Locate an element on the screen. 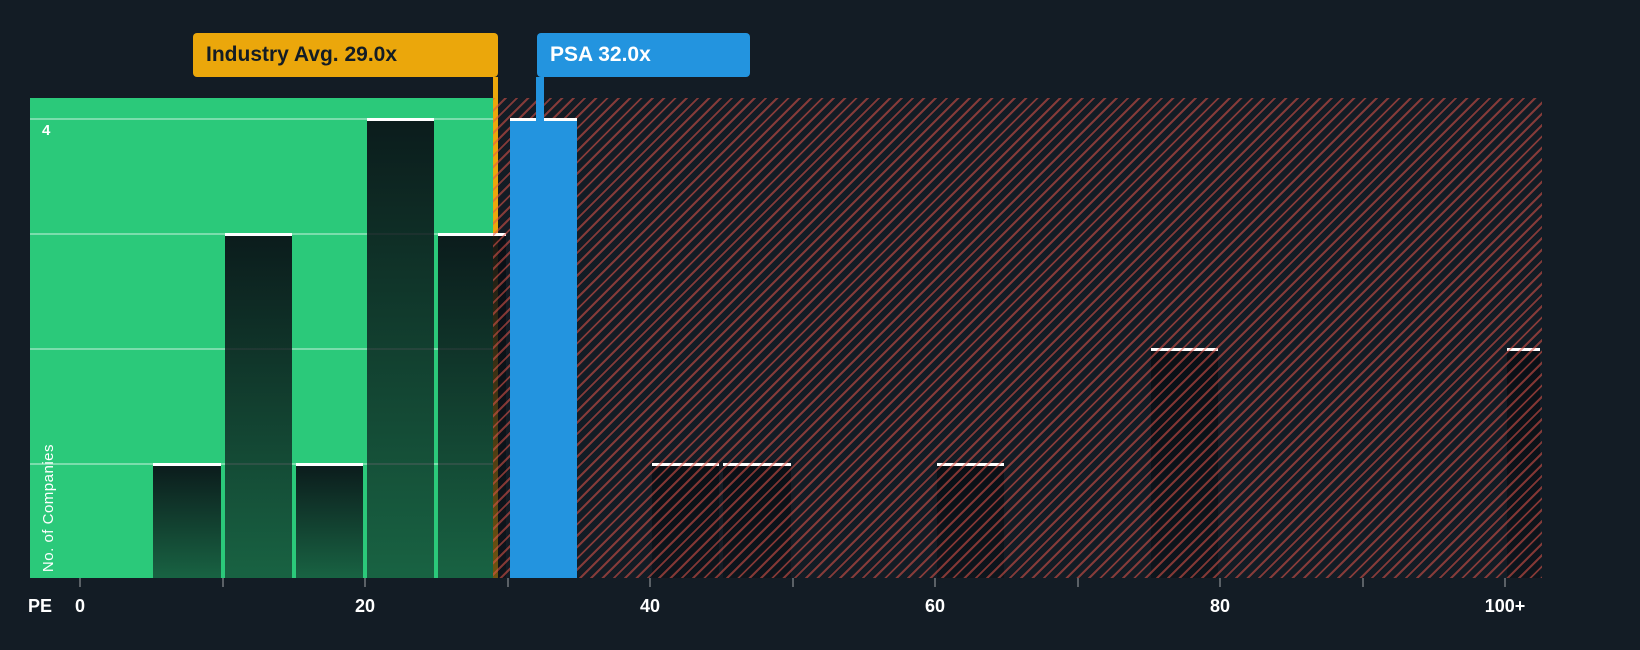 The height and width of the screenshot is (650, 1640). x-axis-title: PE is located at coordinates (40, 606).